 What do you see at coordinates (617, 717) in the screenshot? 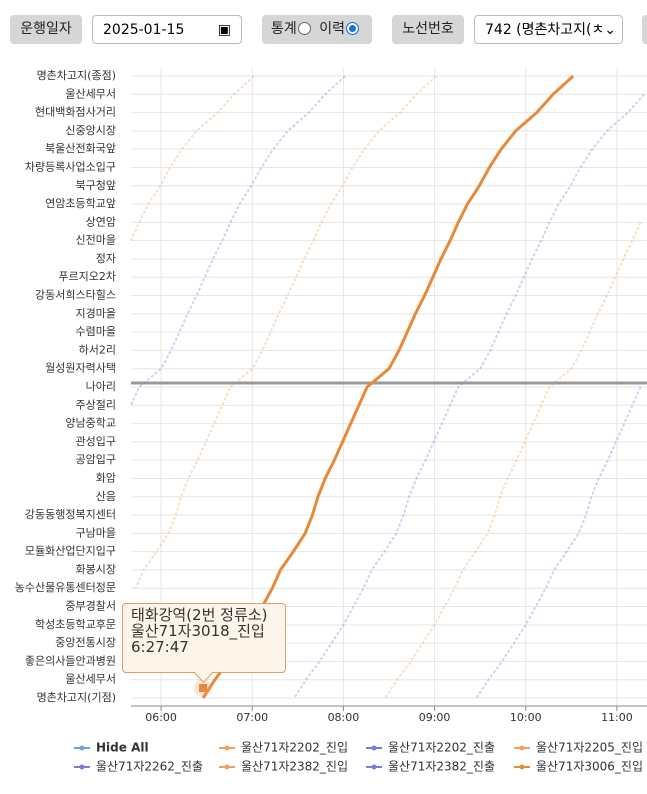
I see `x-tick-label: 11:00` at bounding box center [617, 717].